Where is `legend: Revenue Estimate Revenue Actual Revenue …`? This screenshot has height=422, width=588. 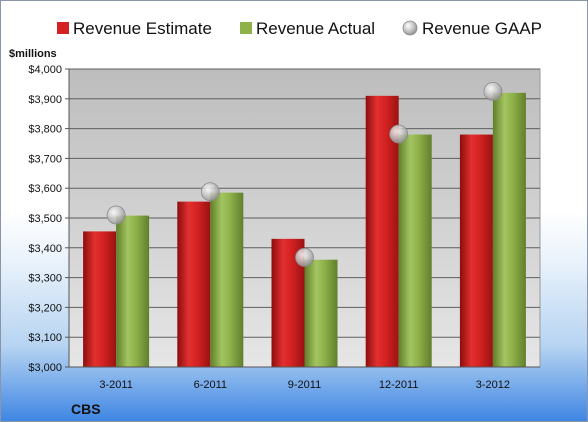
legend: Revenue Estimate Revenue Actual Revenue … is located at coordinates (299, 28).